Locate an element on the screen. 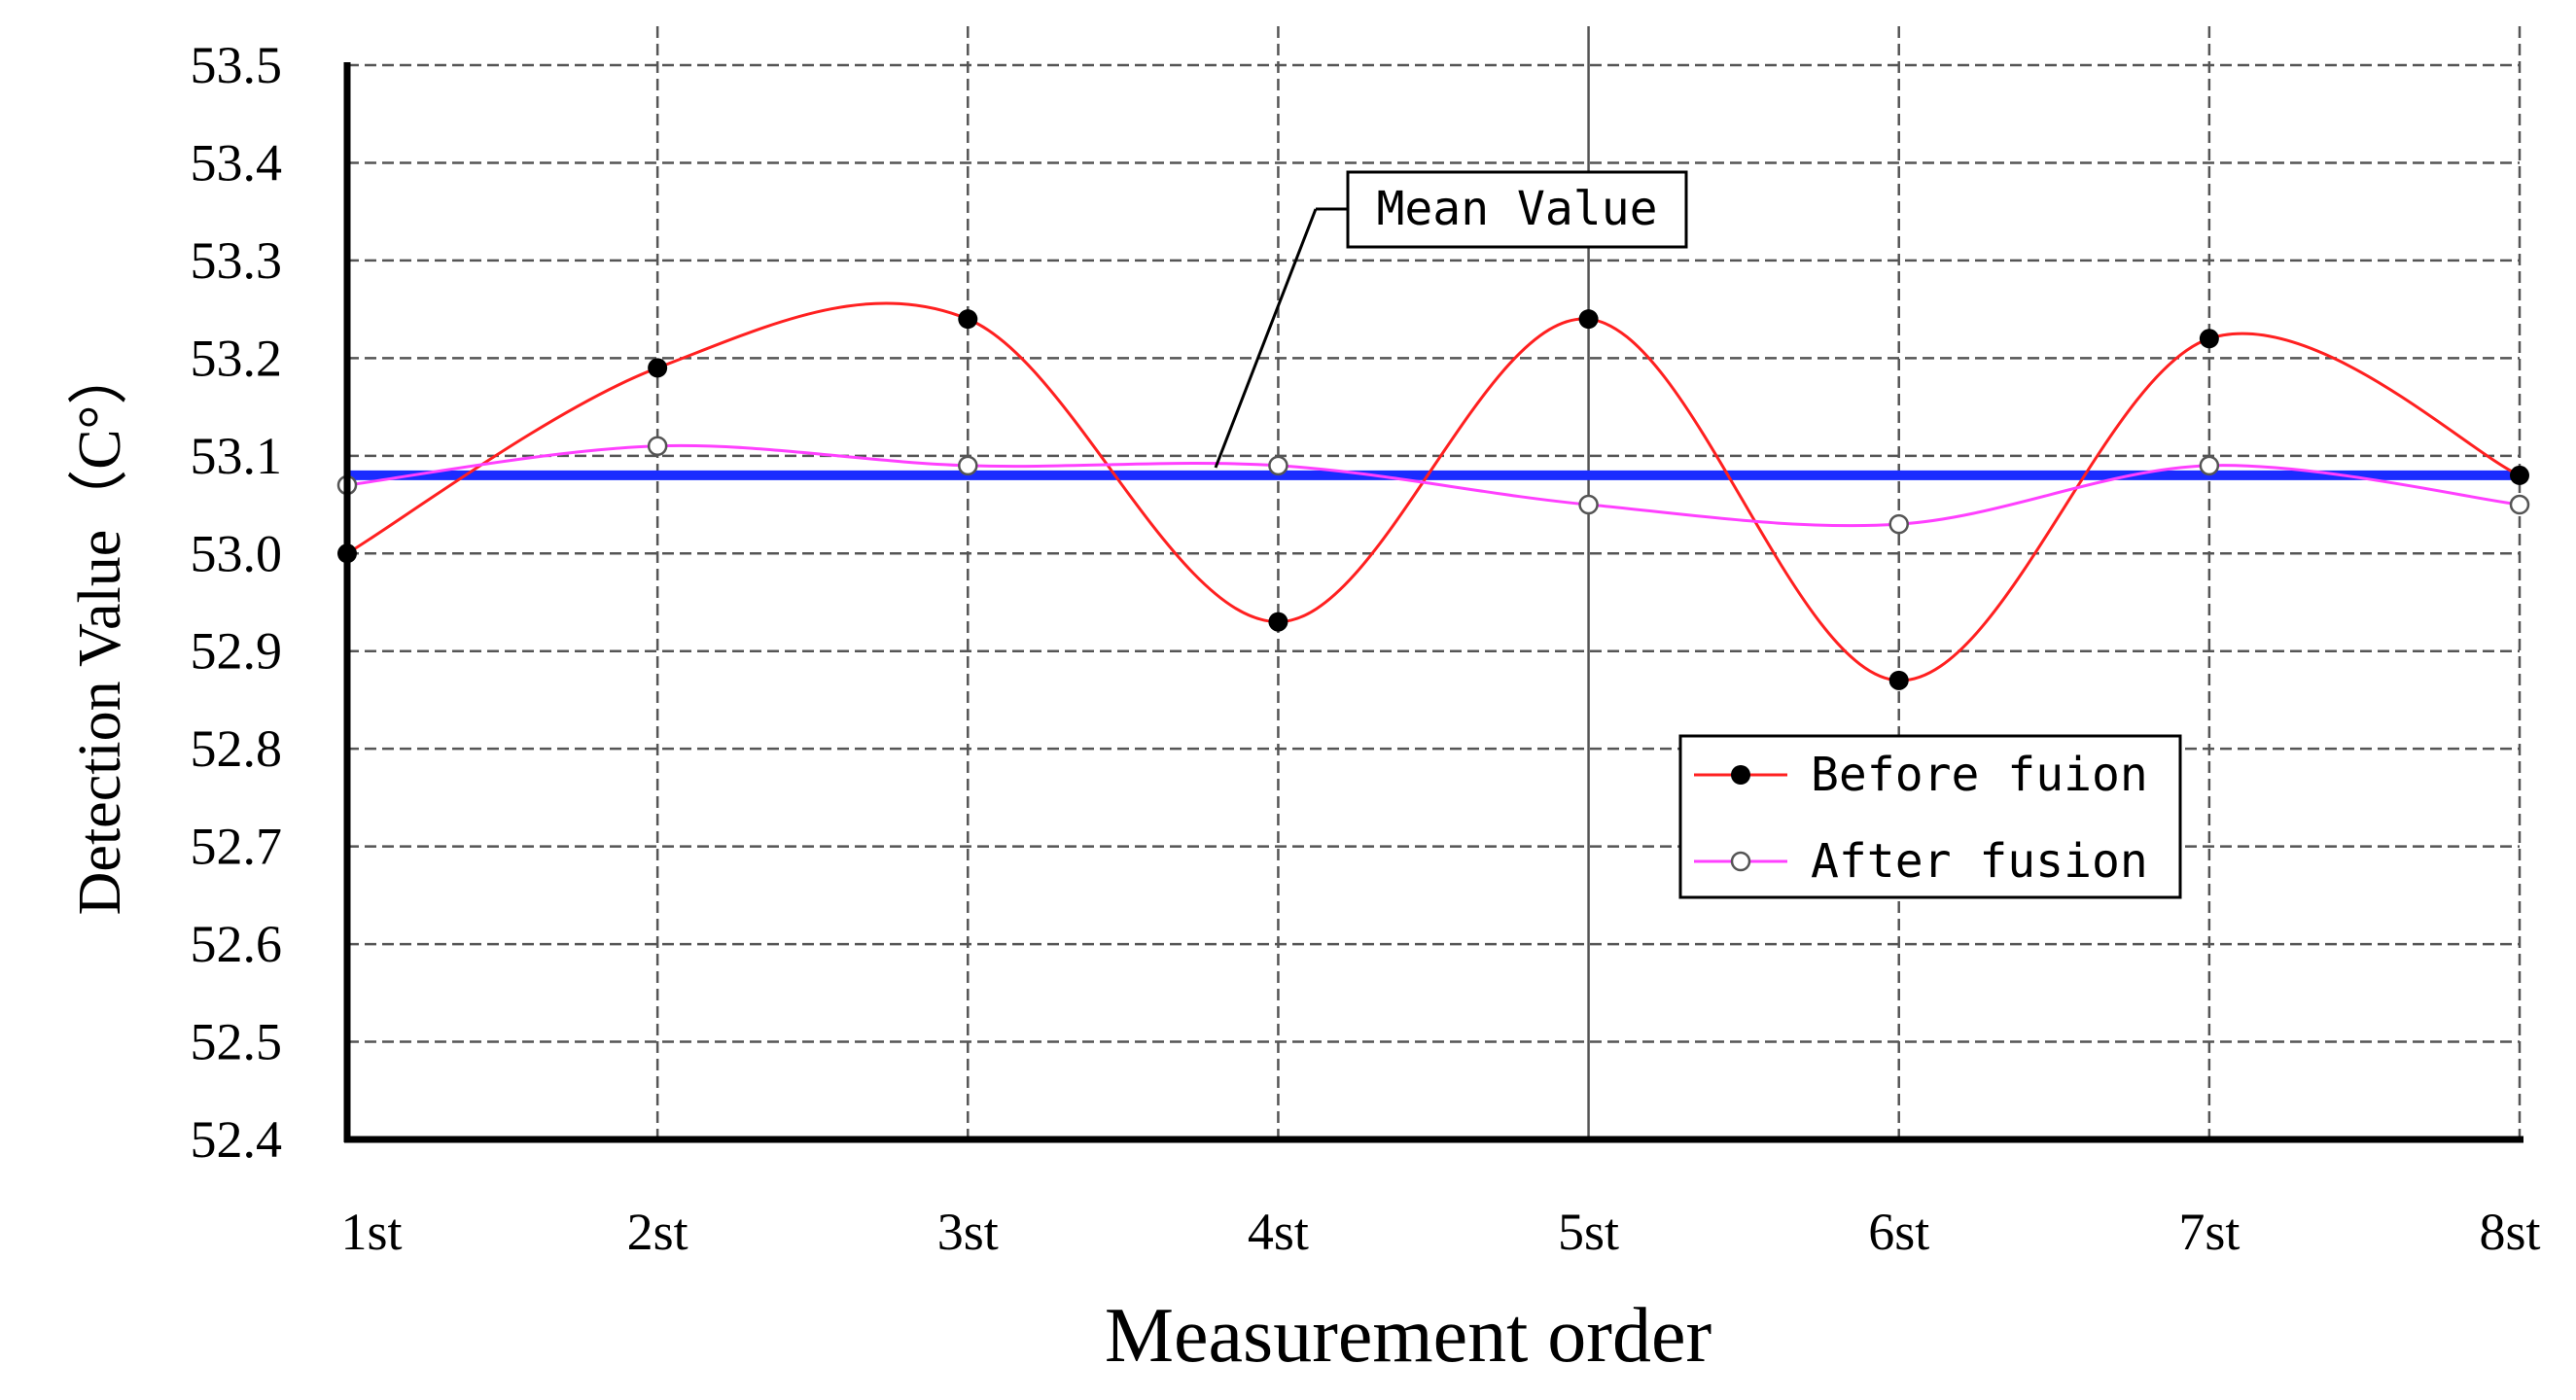 The height and width of the screenshot is (1400, 2576). mean-annotation-box is located at coordinates (1517, 209).